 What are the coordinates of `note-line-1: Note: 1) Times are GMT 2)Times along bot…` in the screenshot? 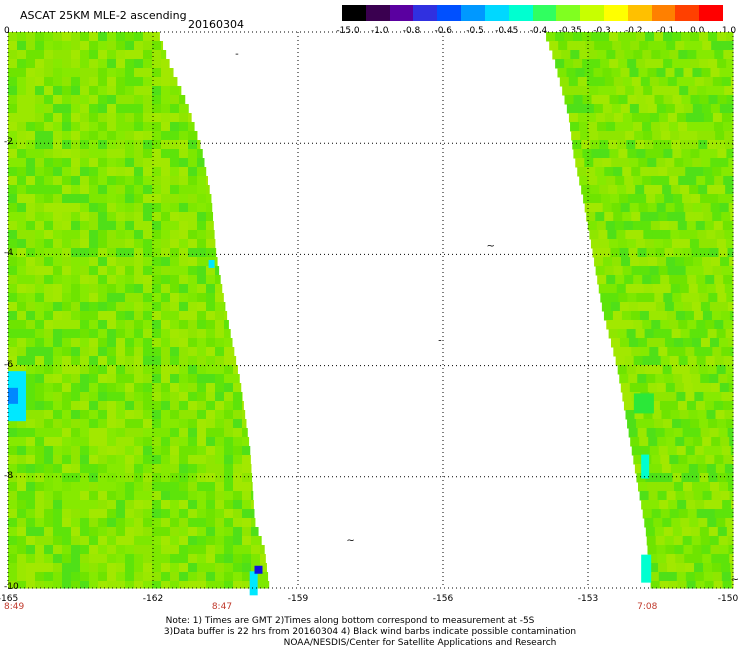 It's located at (350, 621).